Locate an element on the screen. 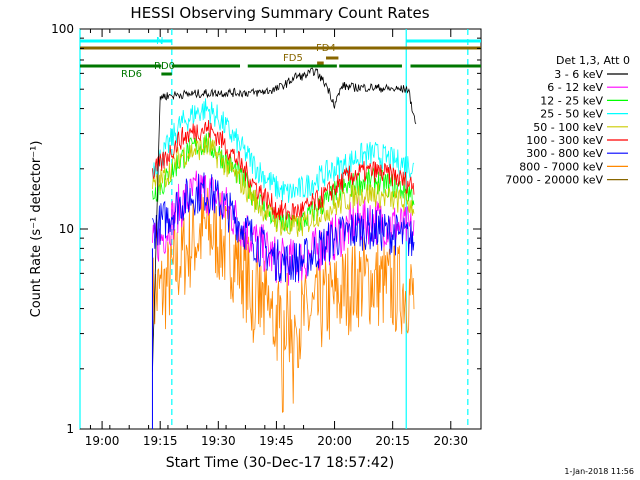  x-tick-label-4: 20:00 is located at coordinates (334, 441).